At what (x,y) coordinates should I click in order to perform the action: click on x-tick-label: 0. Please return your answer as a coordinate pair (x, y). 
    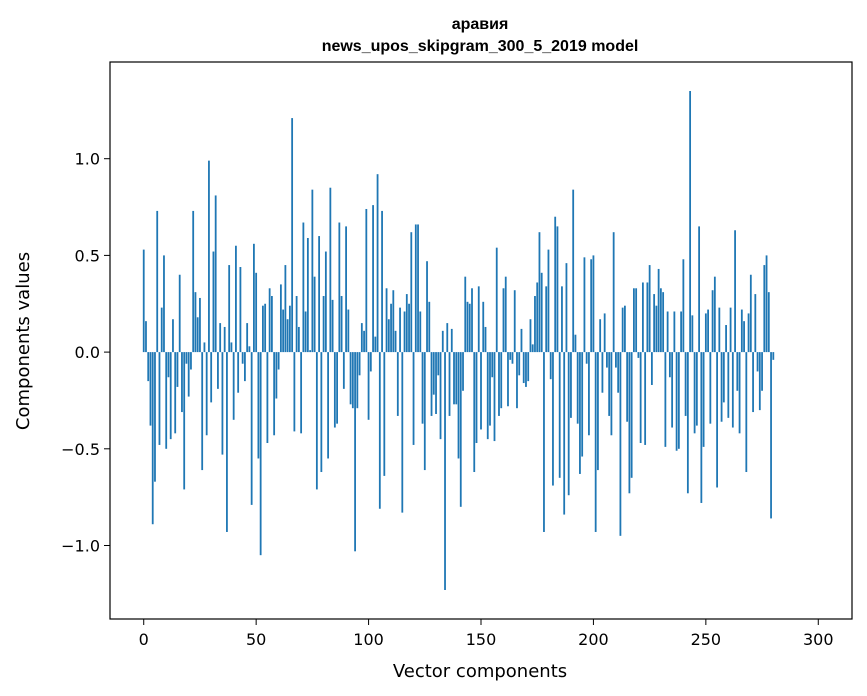
    Looking at the image, I should click on (144, 639).